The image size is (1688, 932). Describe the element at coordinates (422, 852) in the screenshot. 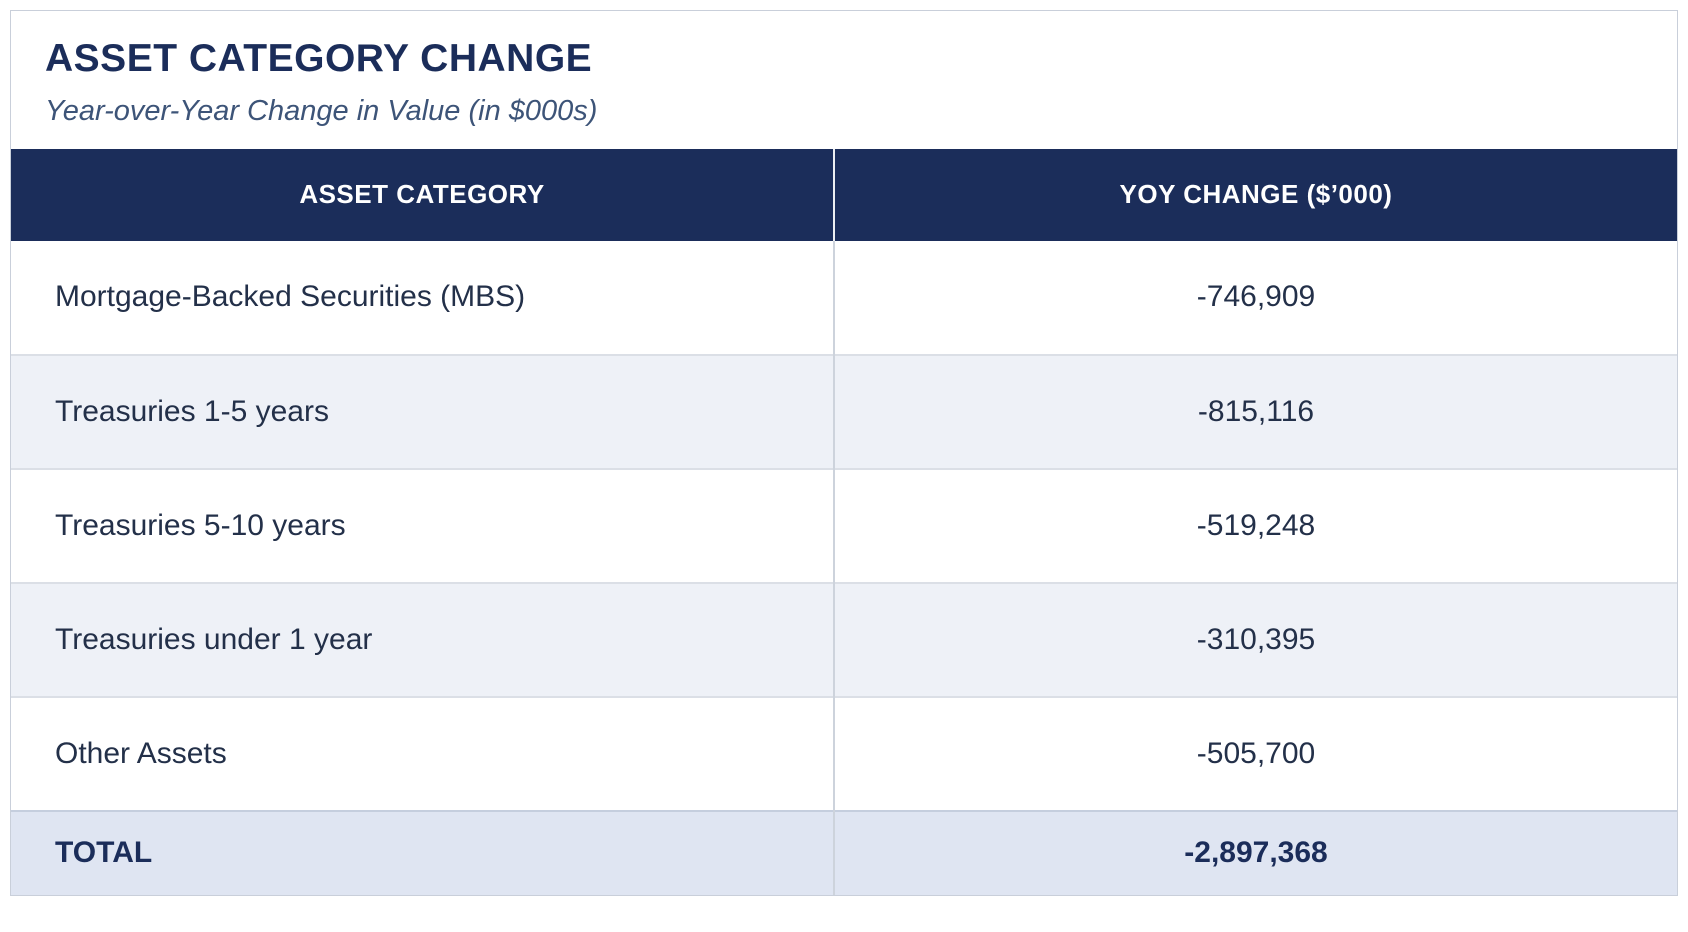

I see `total-label: TOTAL` at that location.